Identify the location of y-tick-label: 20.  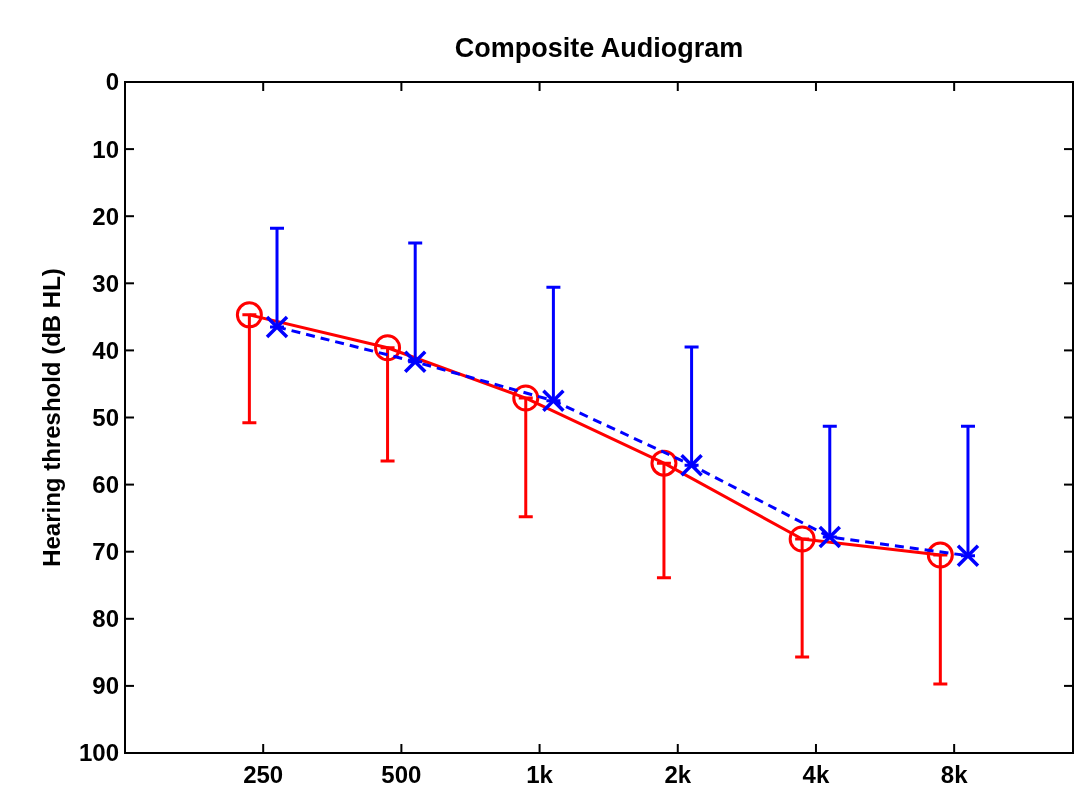
(105, 216).